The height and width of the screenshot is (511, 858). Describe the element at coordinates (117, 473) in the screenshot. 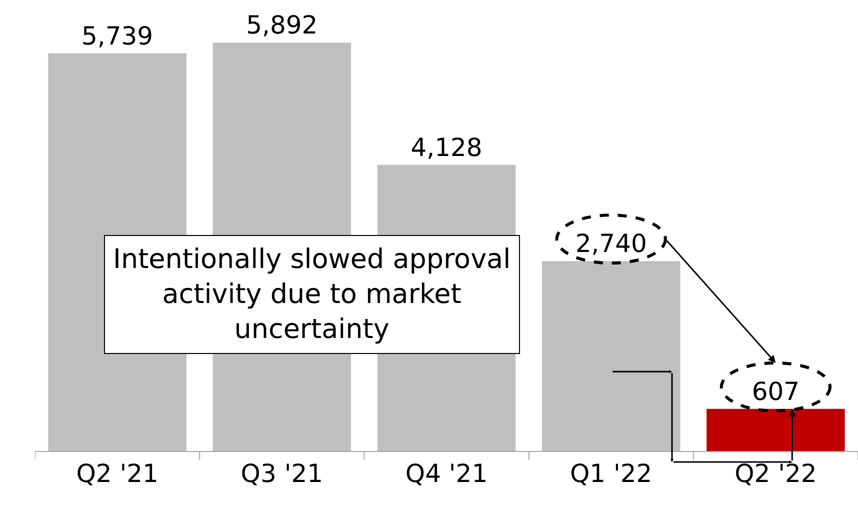

I see `x-tick-label: Q2 '21` at that location.